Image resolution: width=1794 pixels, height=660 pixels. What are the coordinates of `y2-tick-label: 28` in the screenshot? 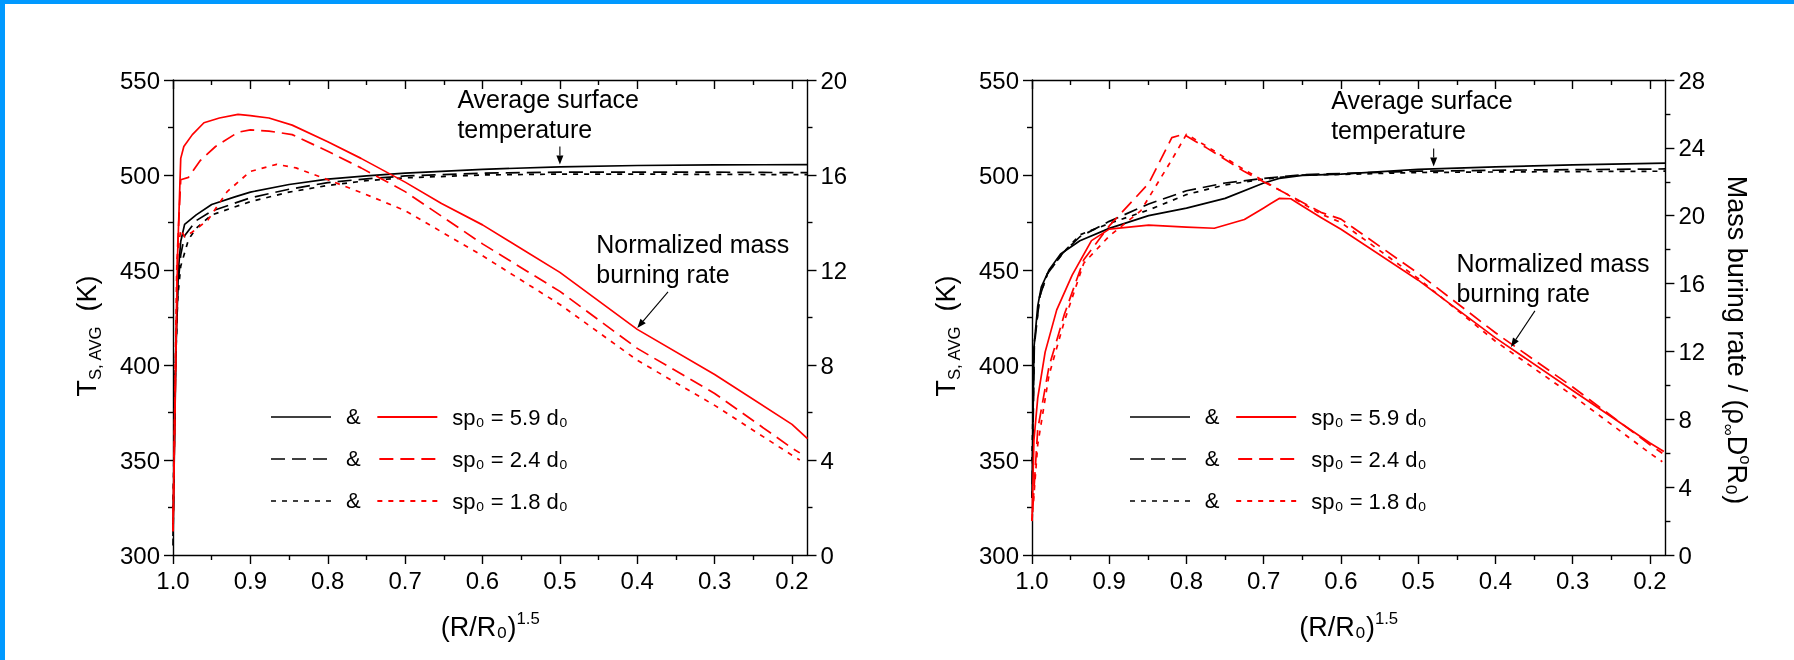 It's located at (1692, 80).